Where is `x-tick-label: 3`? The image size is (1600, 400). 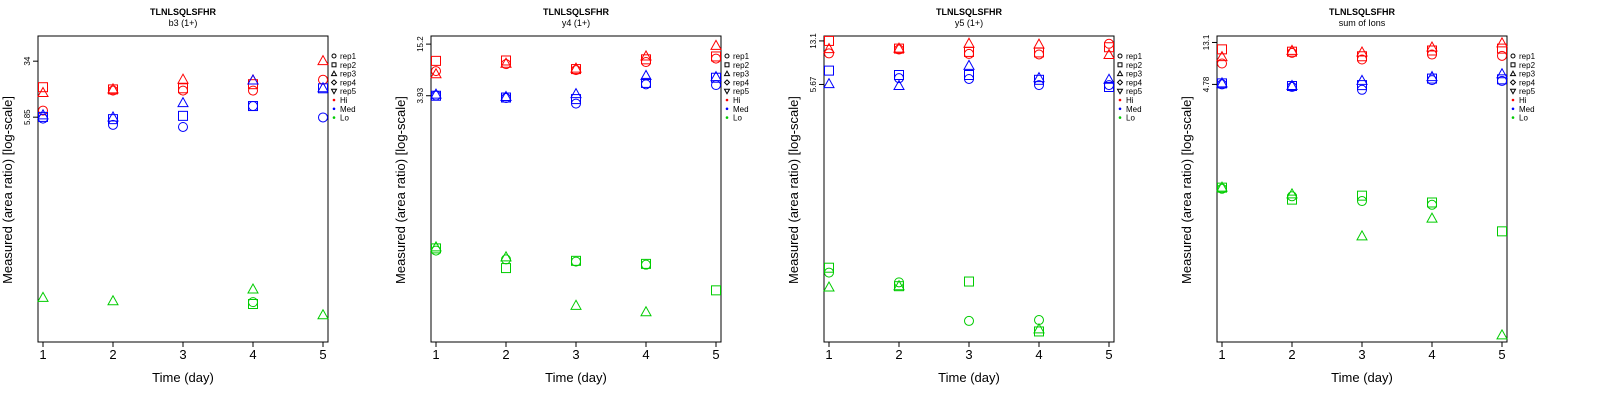
x-tick-label: 3 is located at coordinates (182, 354).